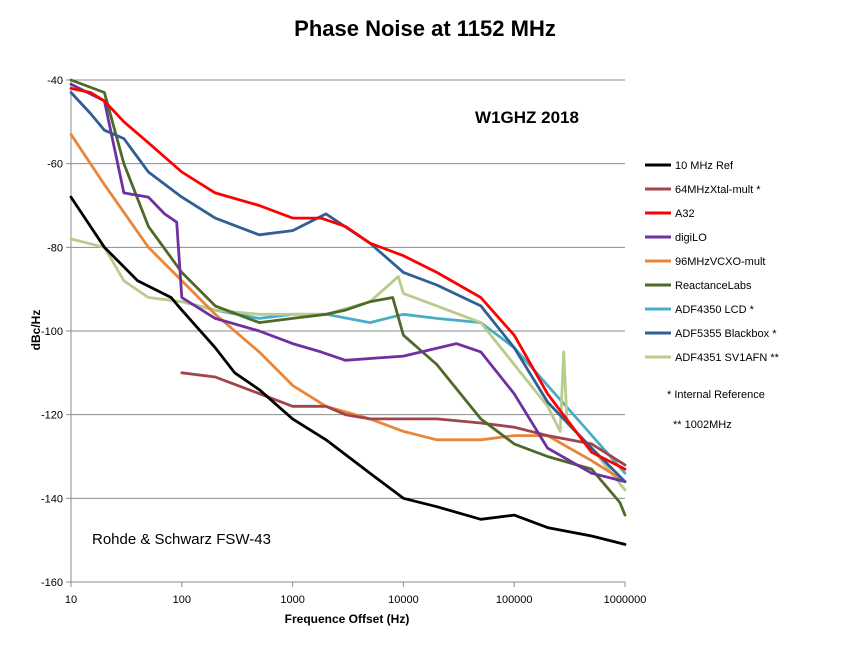  Describe the element at coordinates (182, 600) in the screenshot. I see `x-tick-label: 100` at that location.